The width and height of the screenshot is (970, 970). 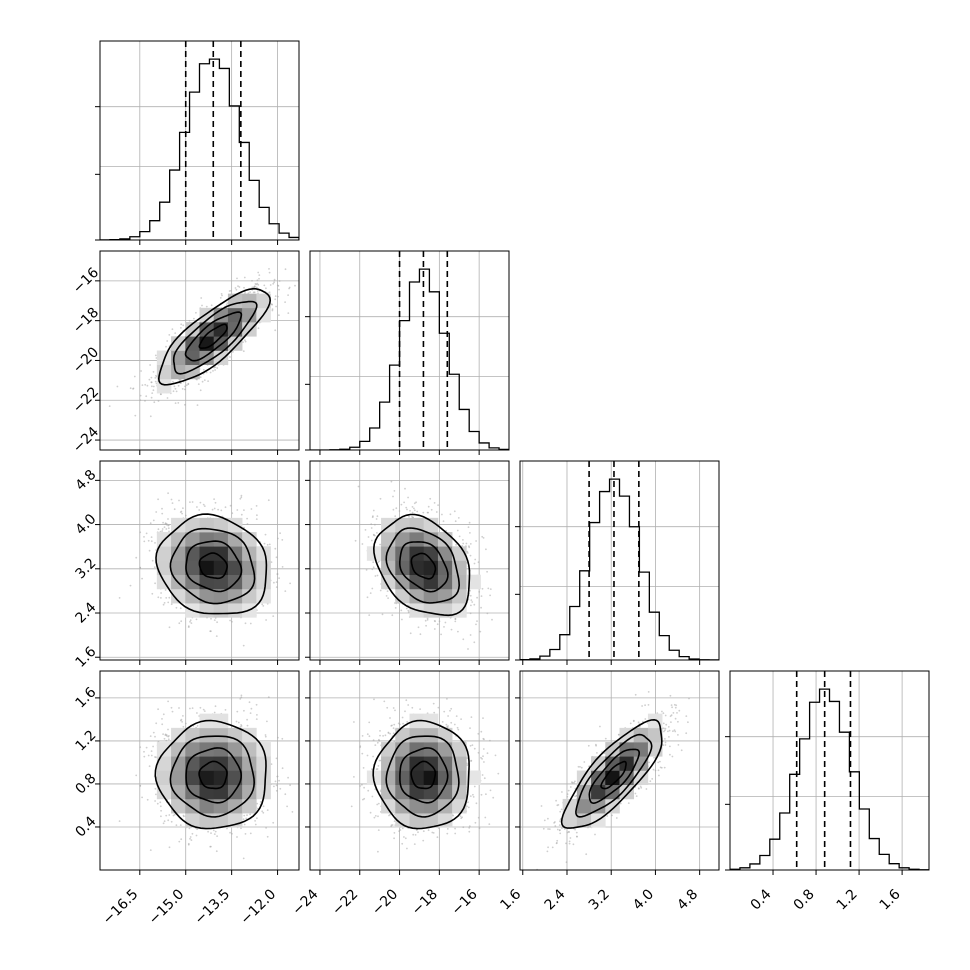 What do you see at coordinates (804, 899) in the screenshot?
I see `x-tick-label-3-1: 0.8` at bounding box center [804, 899].